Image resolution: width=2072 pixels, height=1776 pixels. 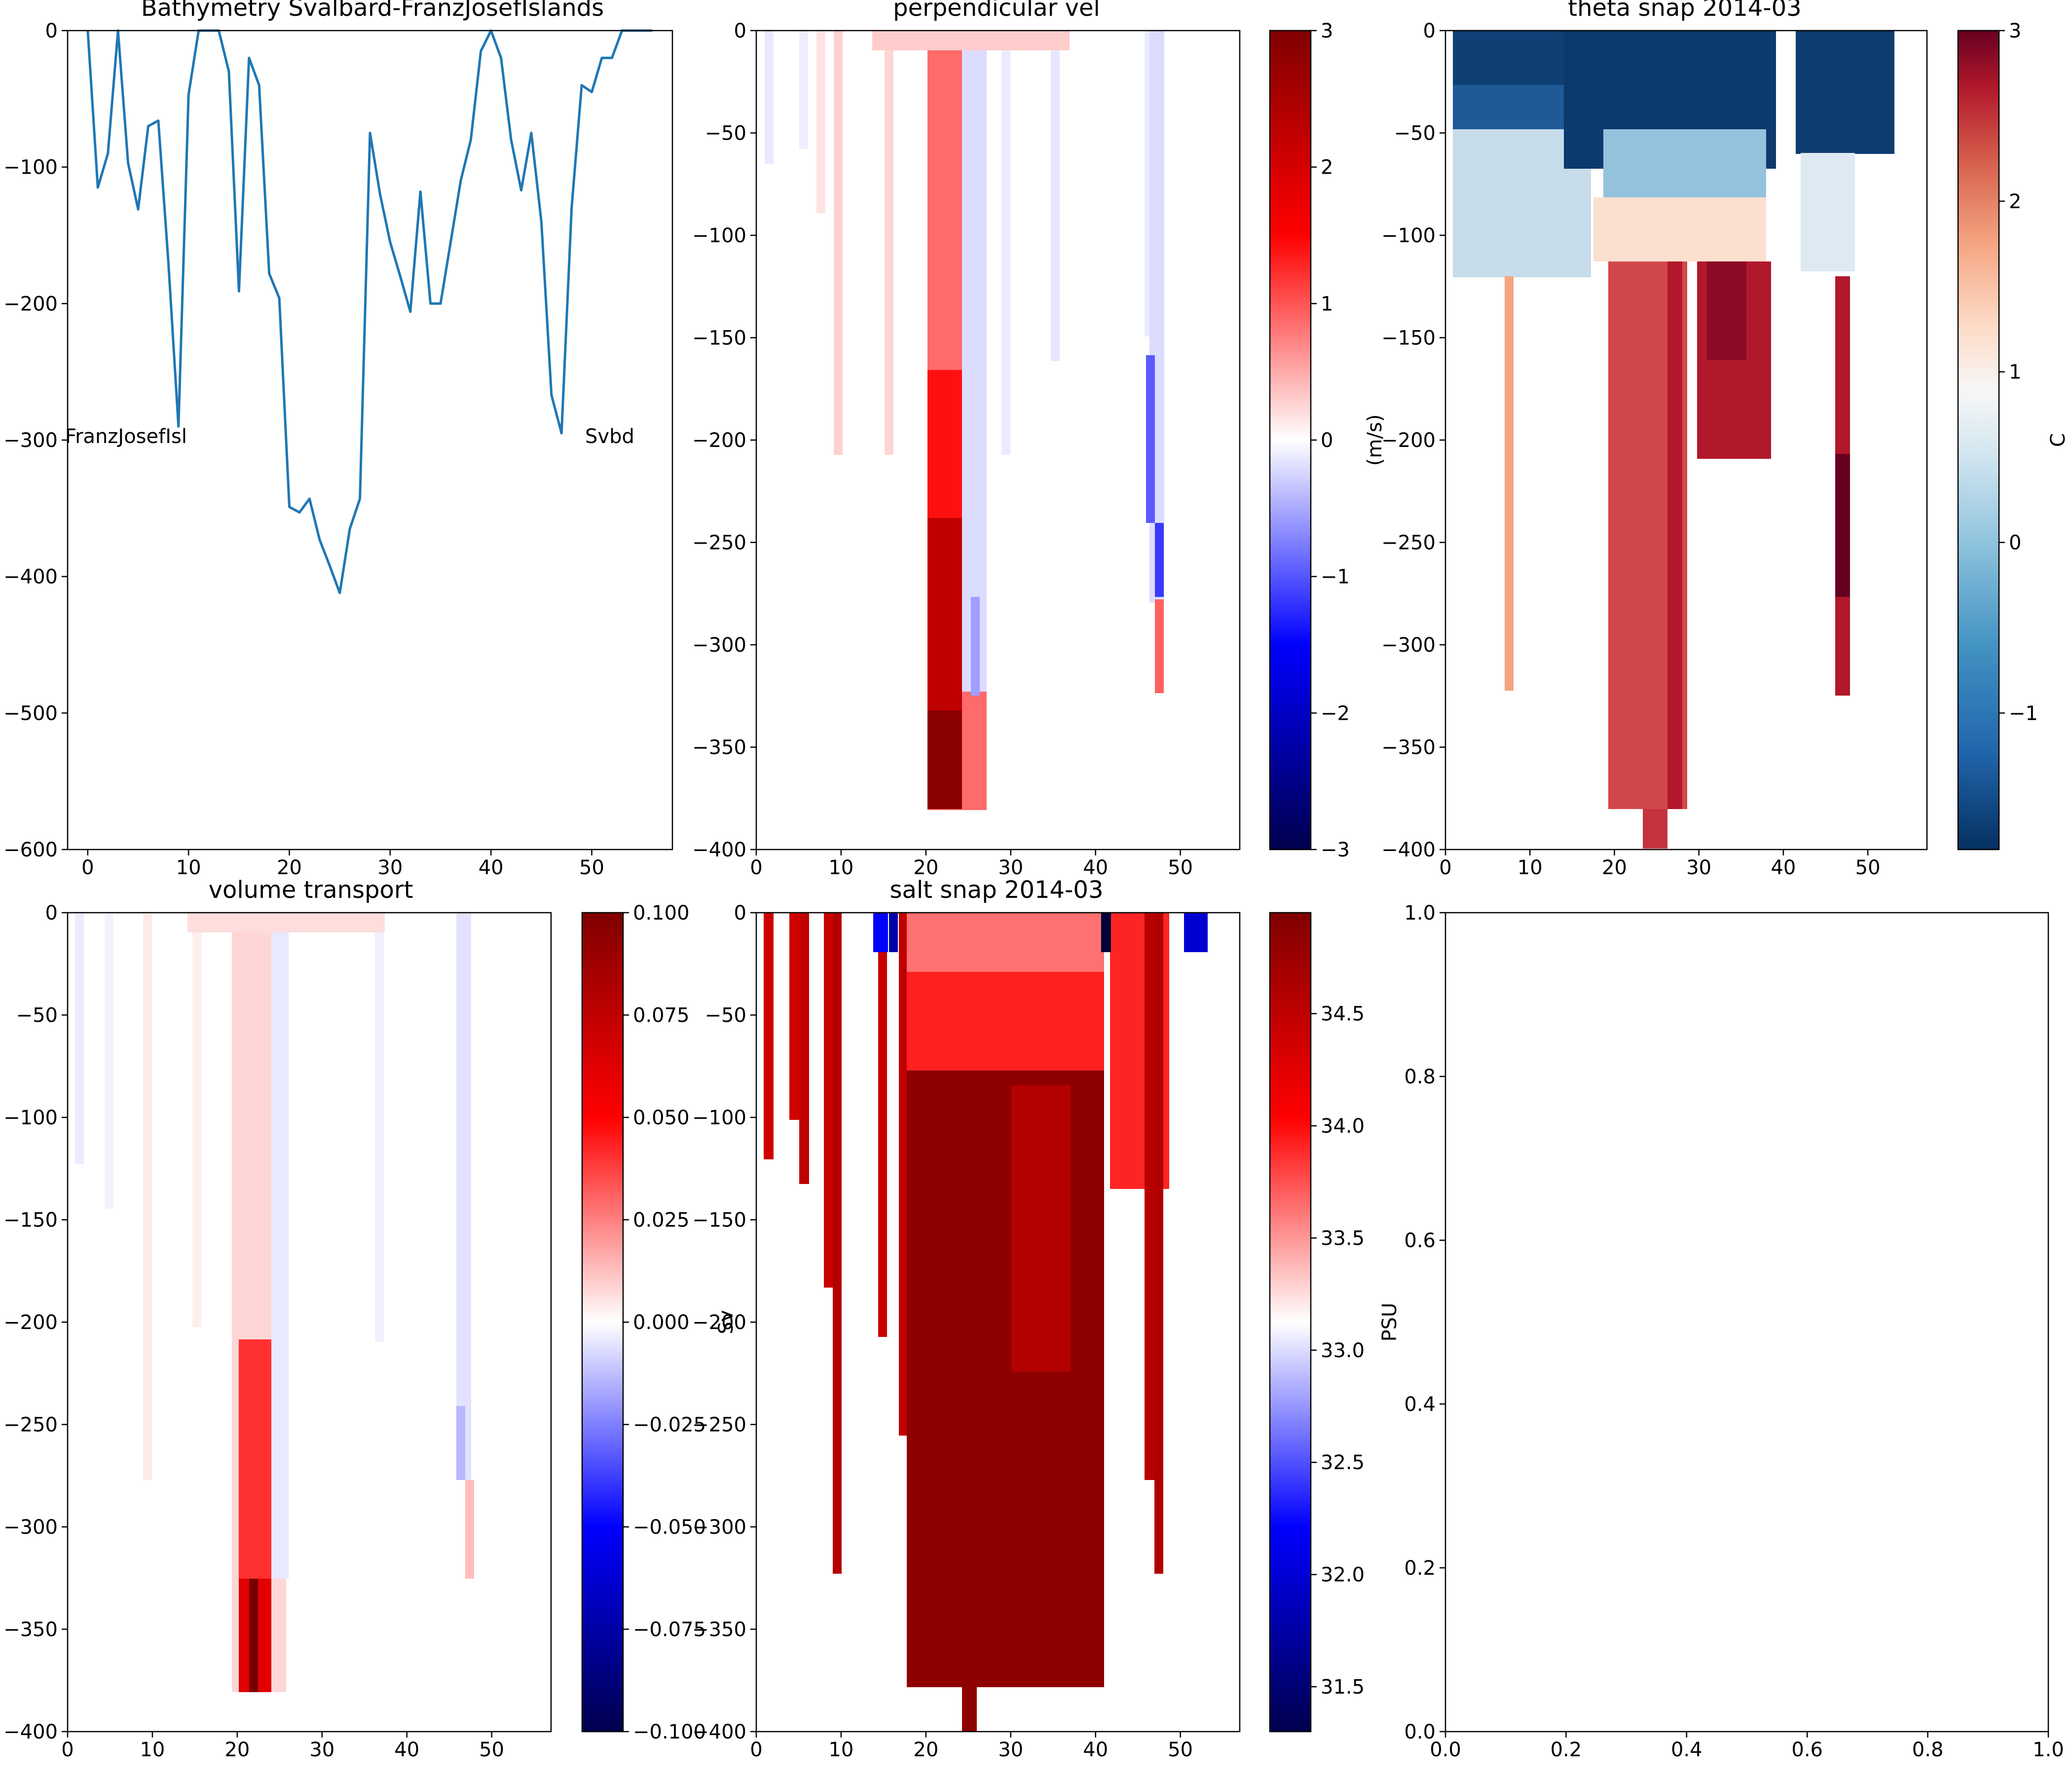 I want to click on perpendicular-vel-title: perpendicular vel, so click(x=997, y=11).